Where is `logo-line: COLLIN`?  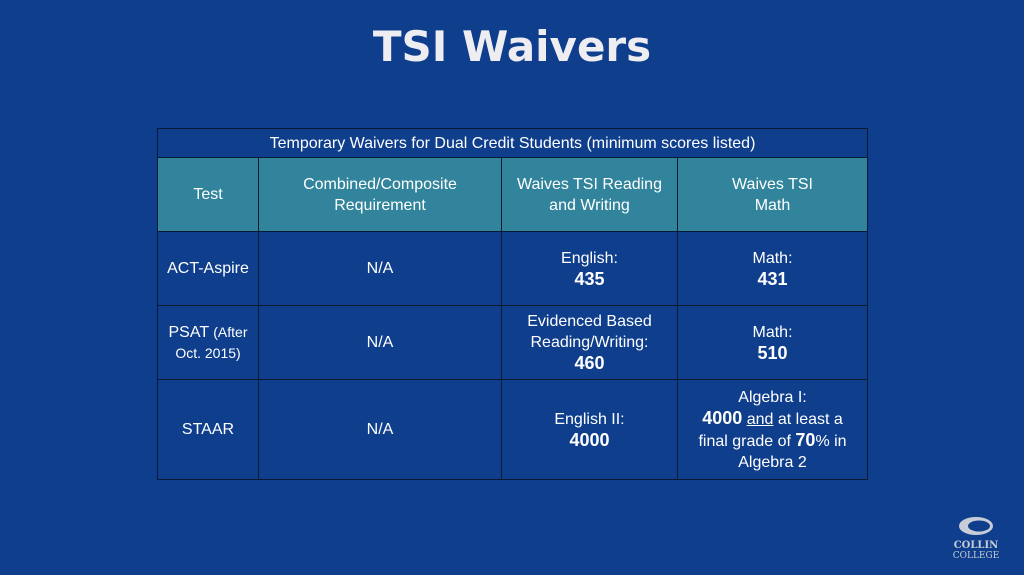 logo-line: COLLIN is located at coordinates (976, 545).